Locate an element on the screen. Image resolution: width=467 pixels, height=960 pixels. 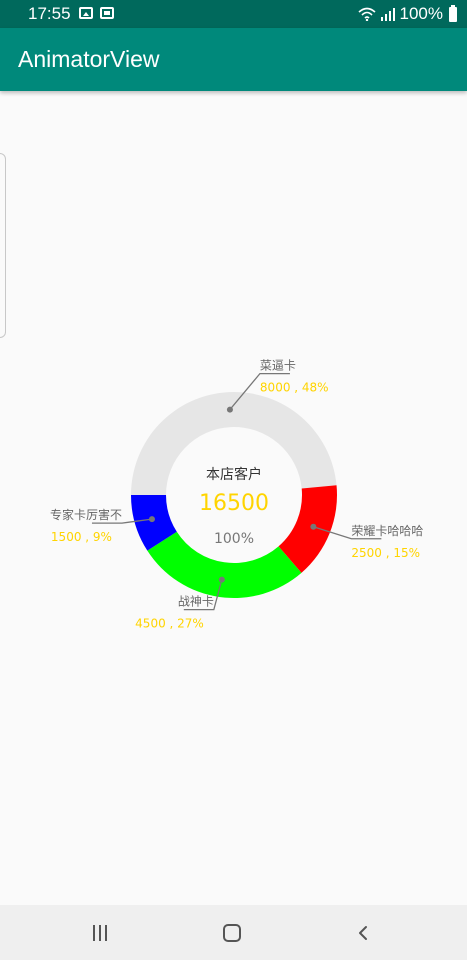
segment-name-label-2: 战神卡 is located at coordinates (196, 602).